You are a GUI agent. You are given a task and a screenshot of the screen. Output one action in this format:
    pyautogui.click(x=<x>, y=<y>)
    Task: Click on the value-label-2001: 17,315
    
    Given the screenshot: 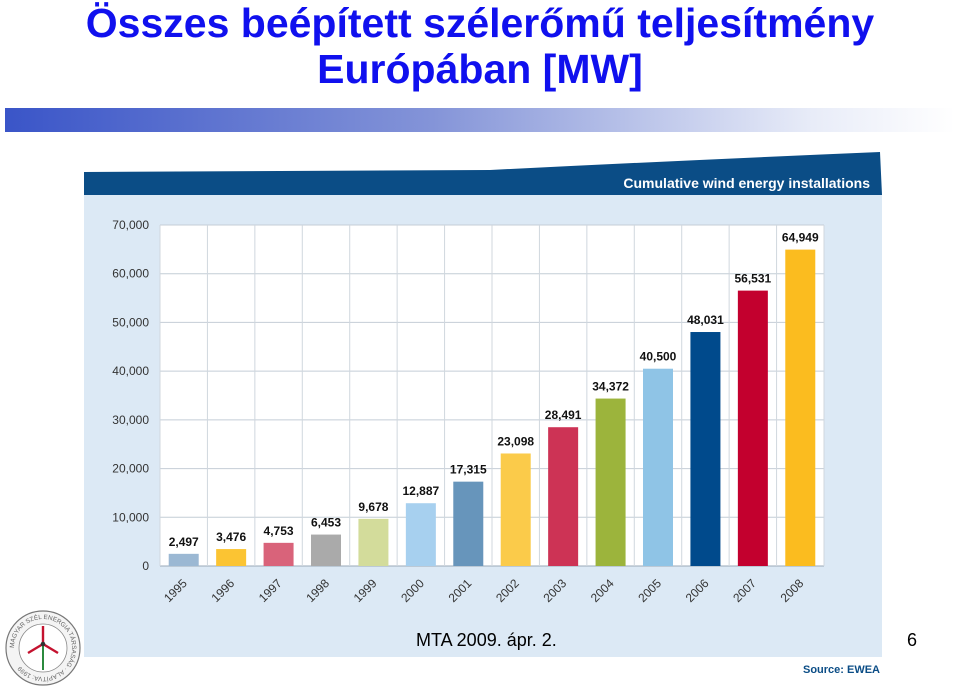 What is the action you would take?
    pyautogui.click(x=468, y=470)
    